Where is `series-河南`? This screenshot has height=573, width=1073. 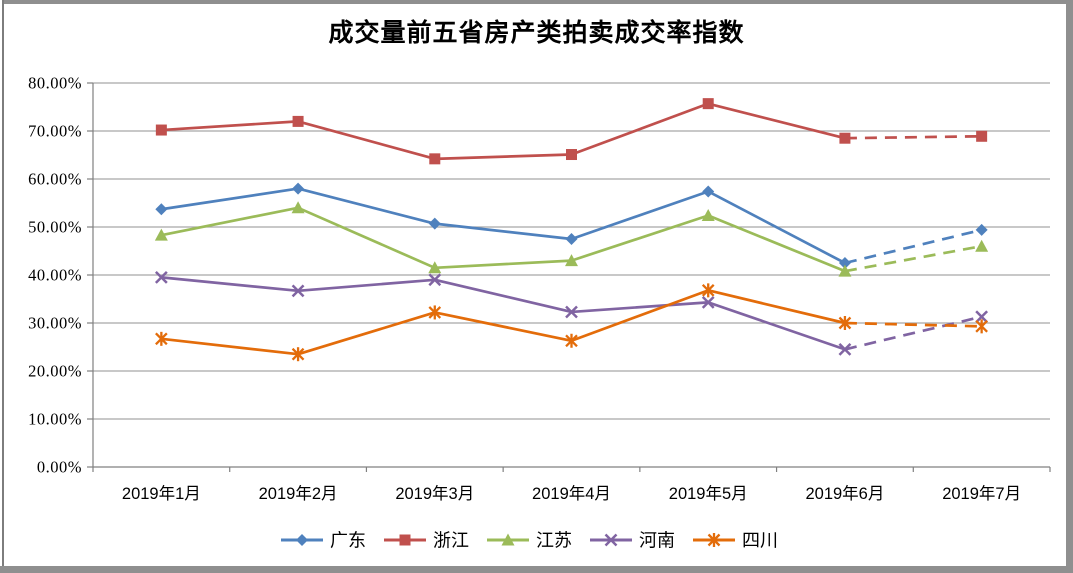
series-河南 is located at coordinates (571, 313).